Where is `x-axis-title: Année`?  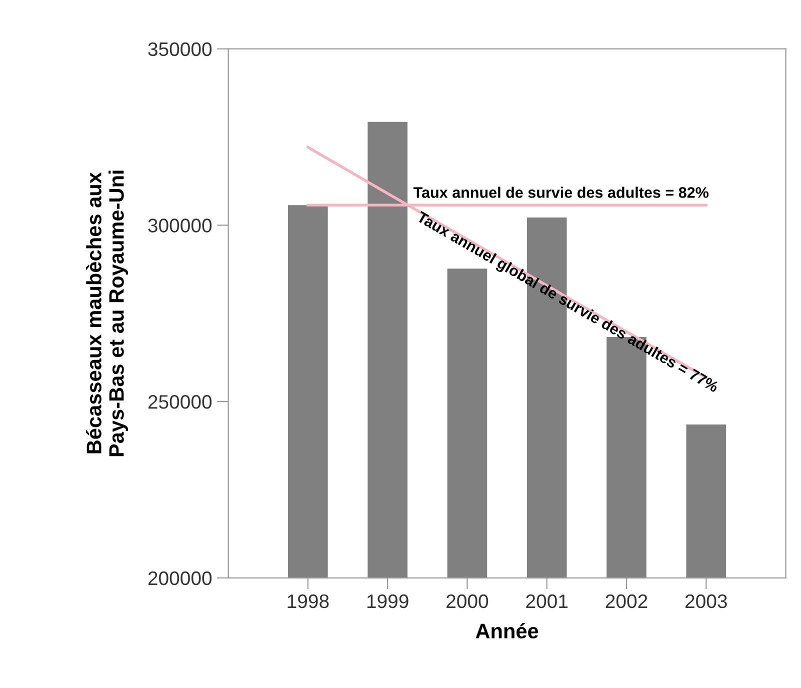 x-axis-title: Année is located at coordinates (507, 630).